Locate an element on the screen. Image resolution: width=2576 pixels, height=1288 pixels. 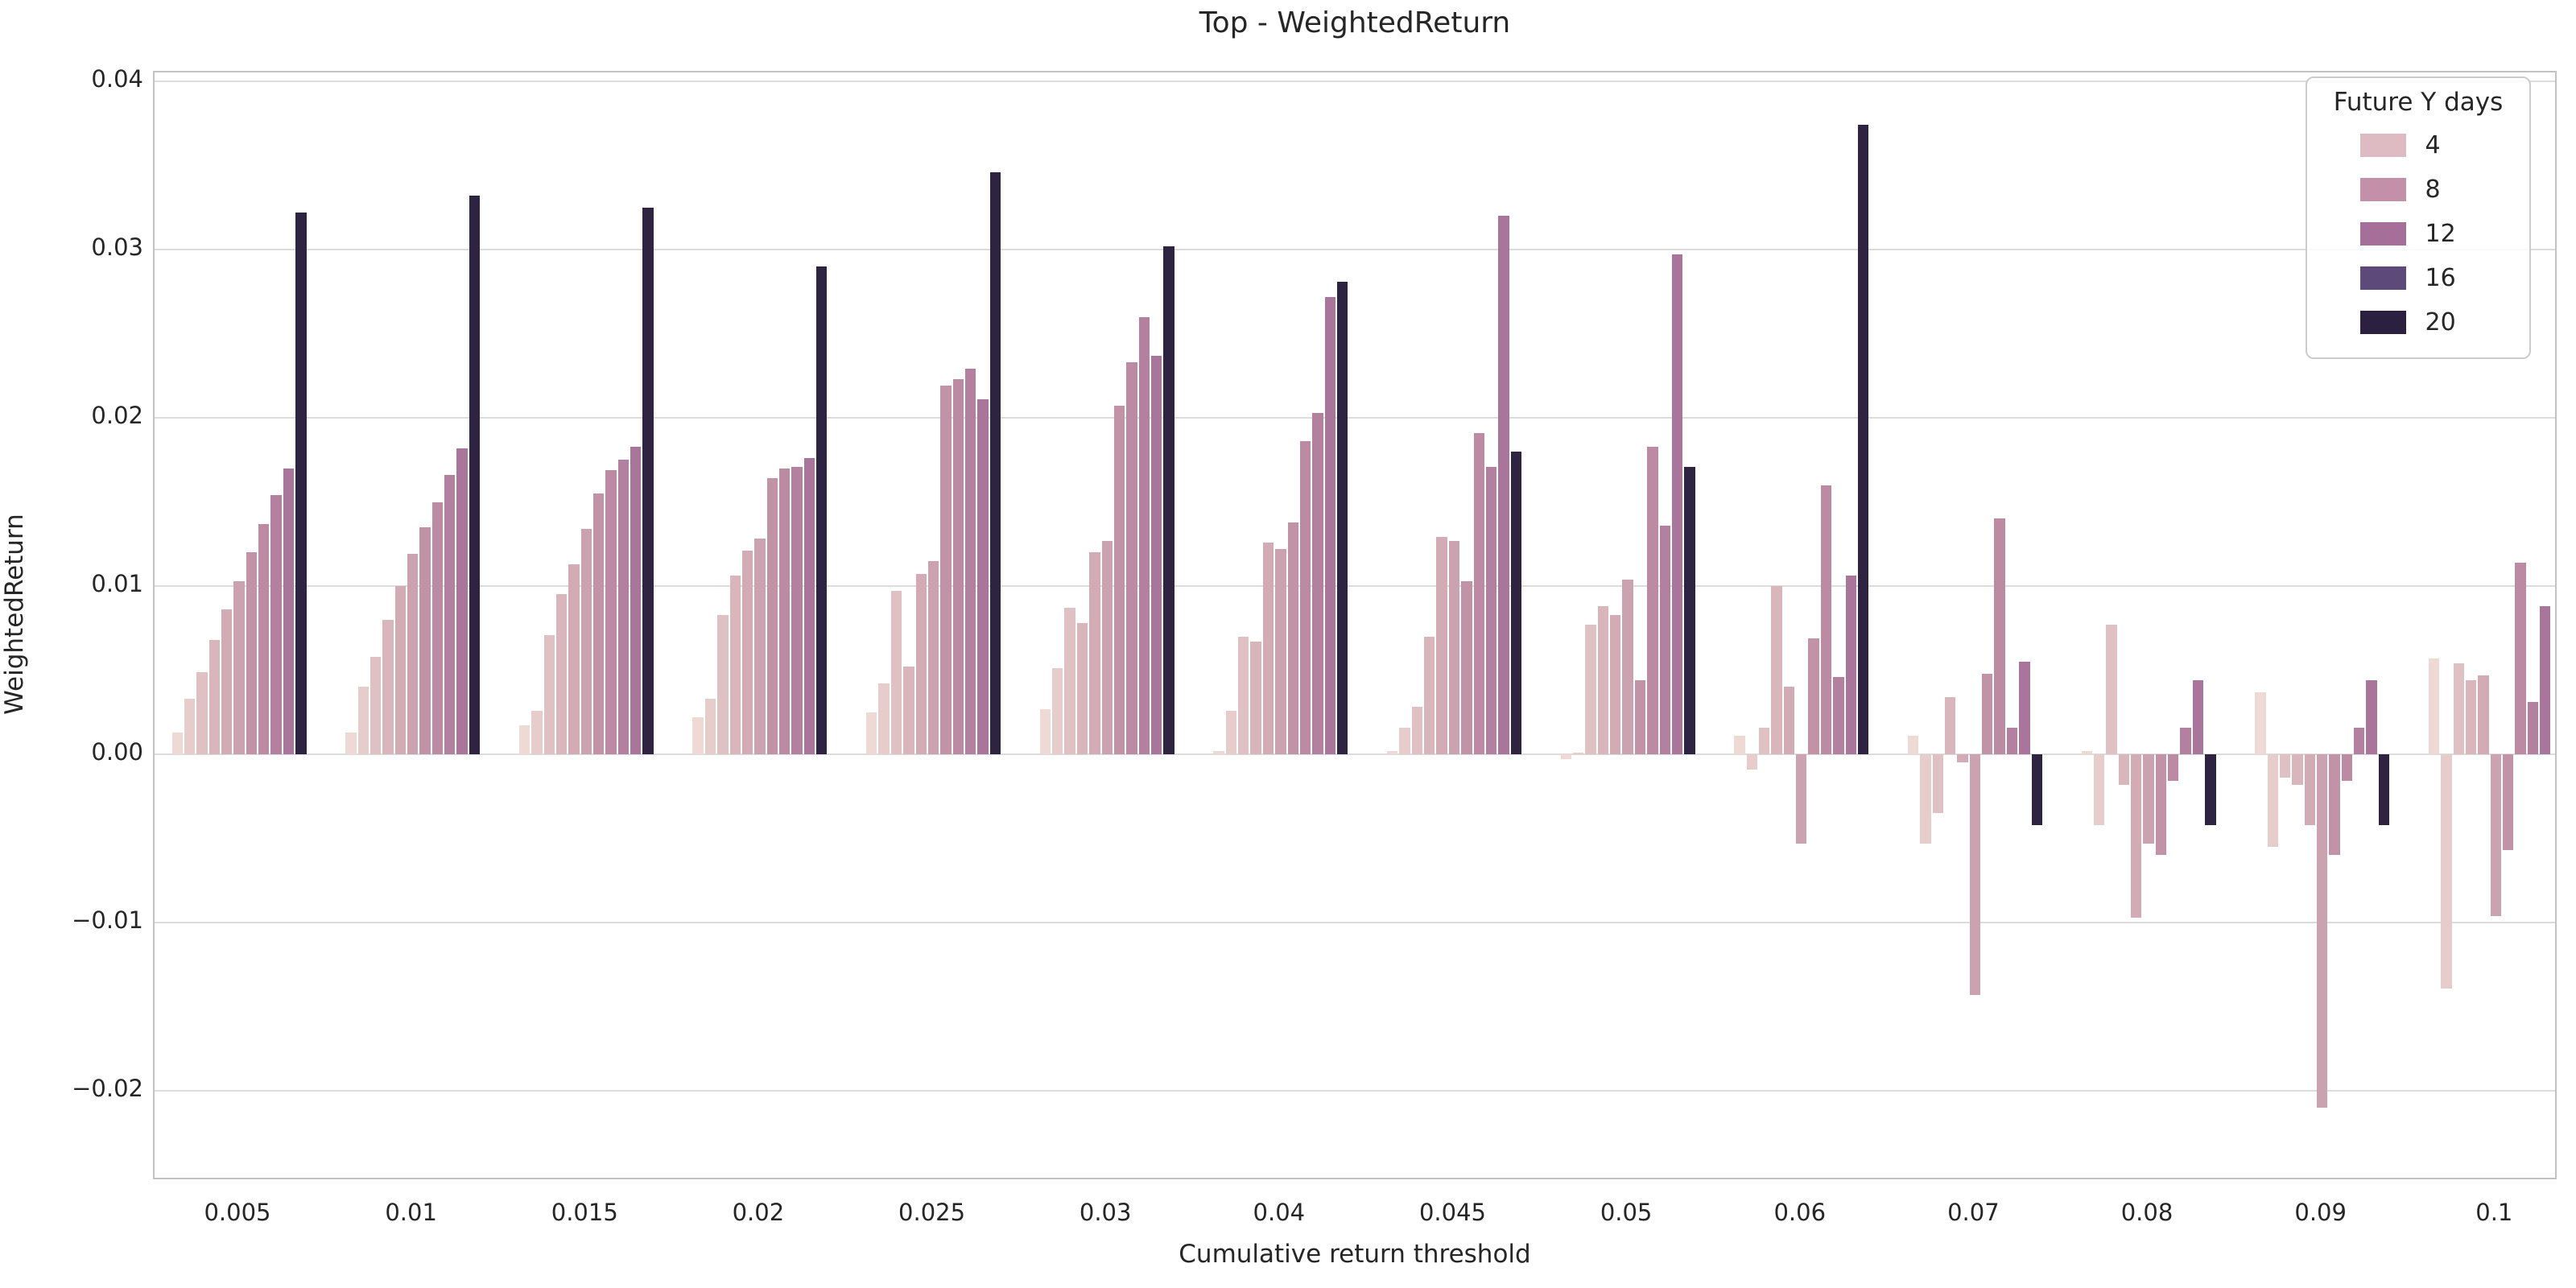
bar-0.015-bar-3 is located at coordinates (549, 694).